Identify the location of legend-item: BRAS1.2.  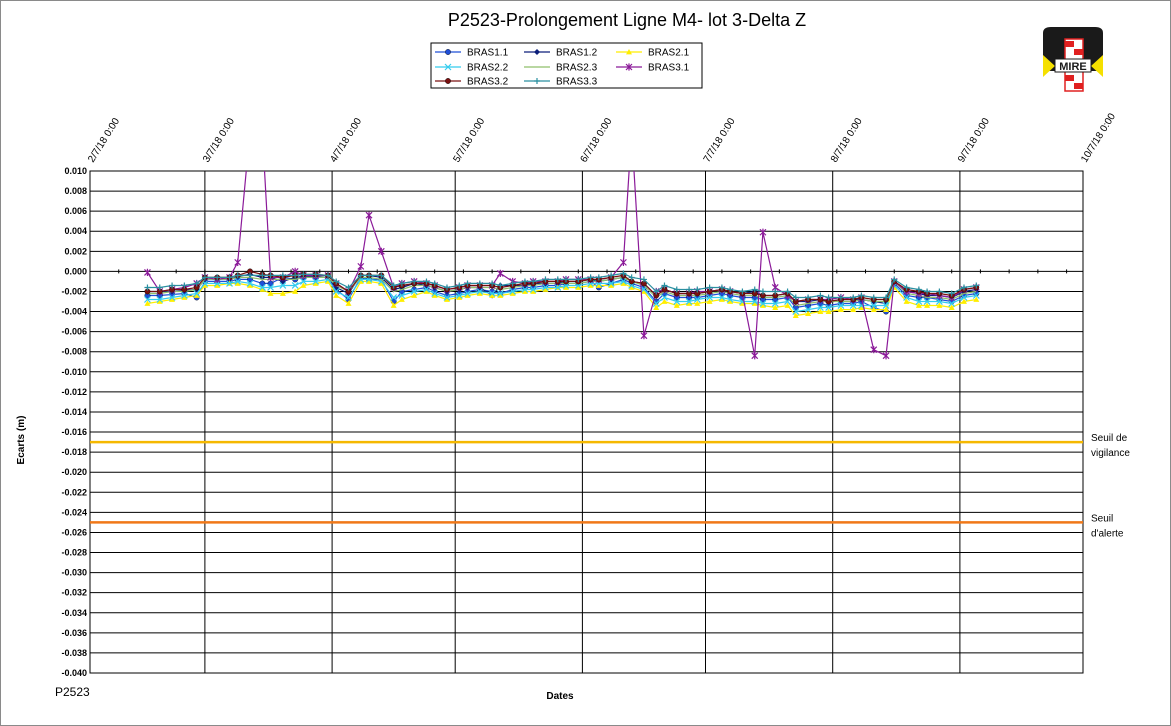
(561, 53).